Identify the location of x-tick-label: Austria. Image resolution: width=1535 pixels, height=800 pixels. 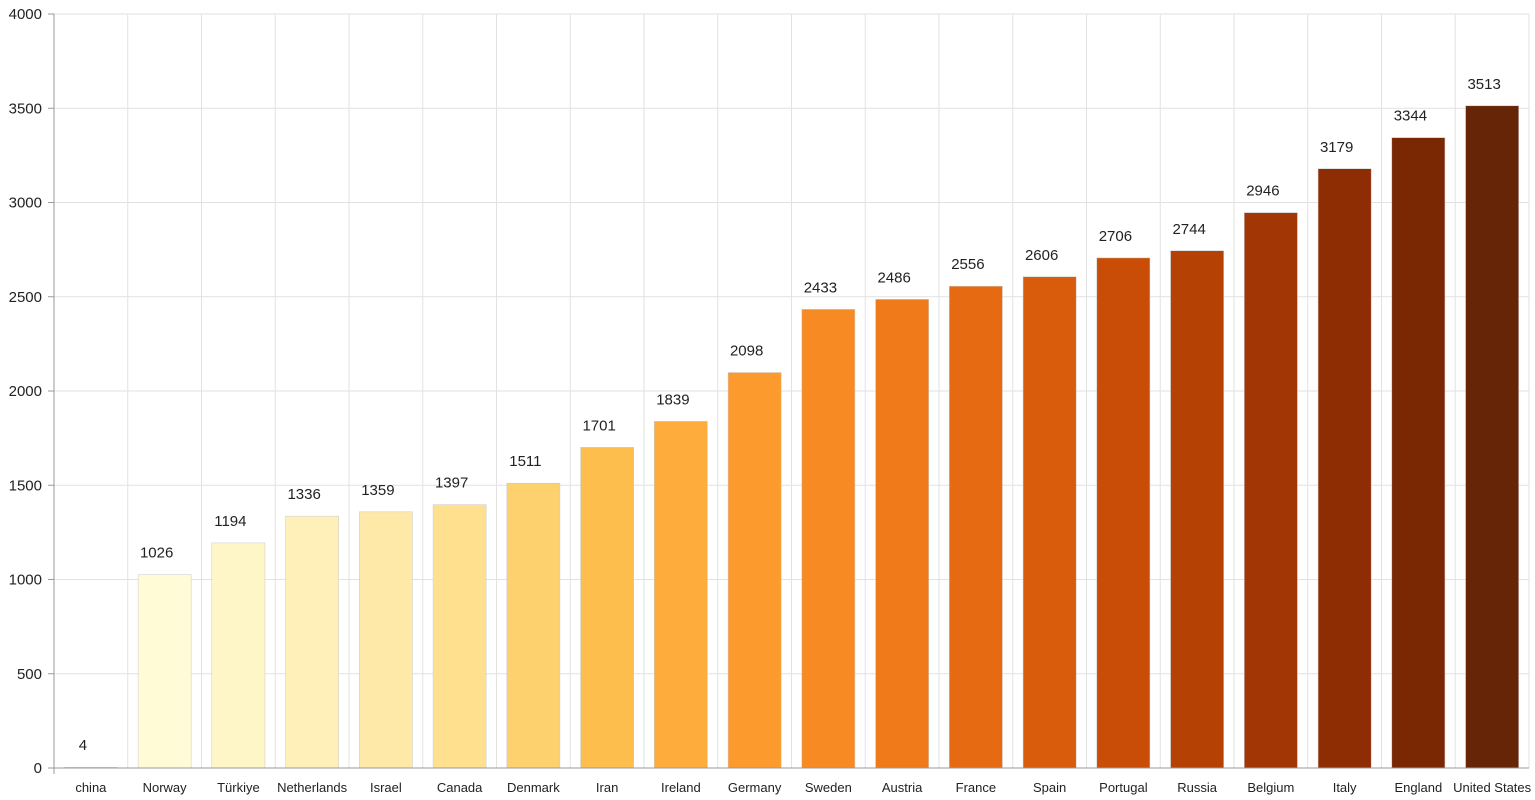
(902, 787).